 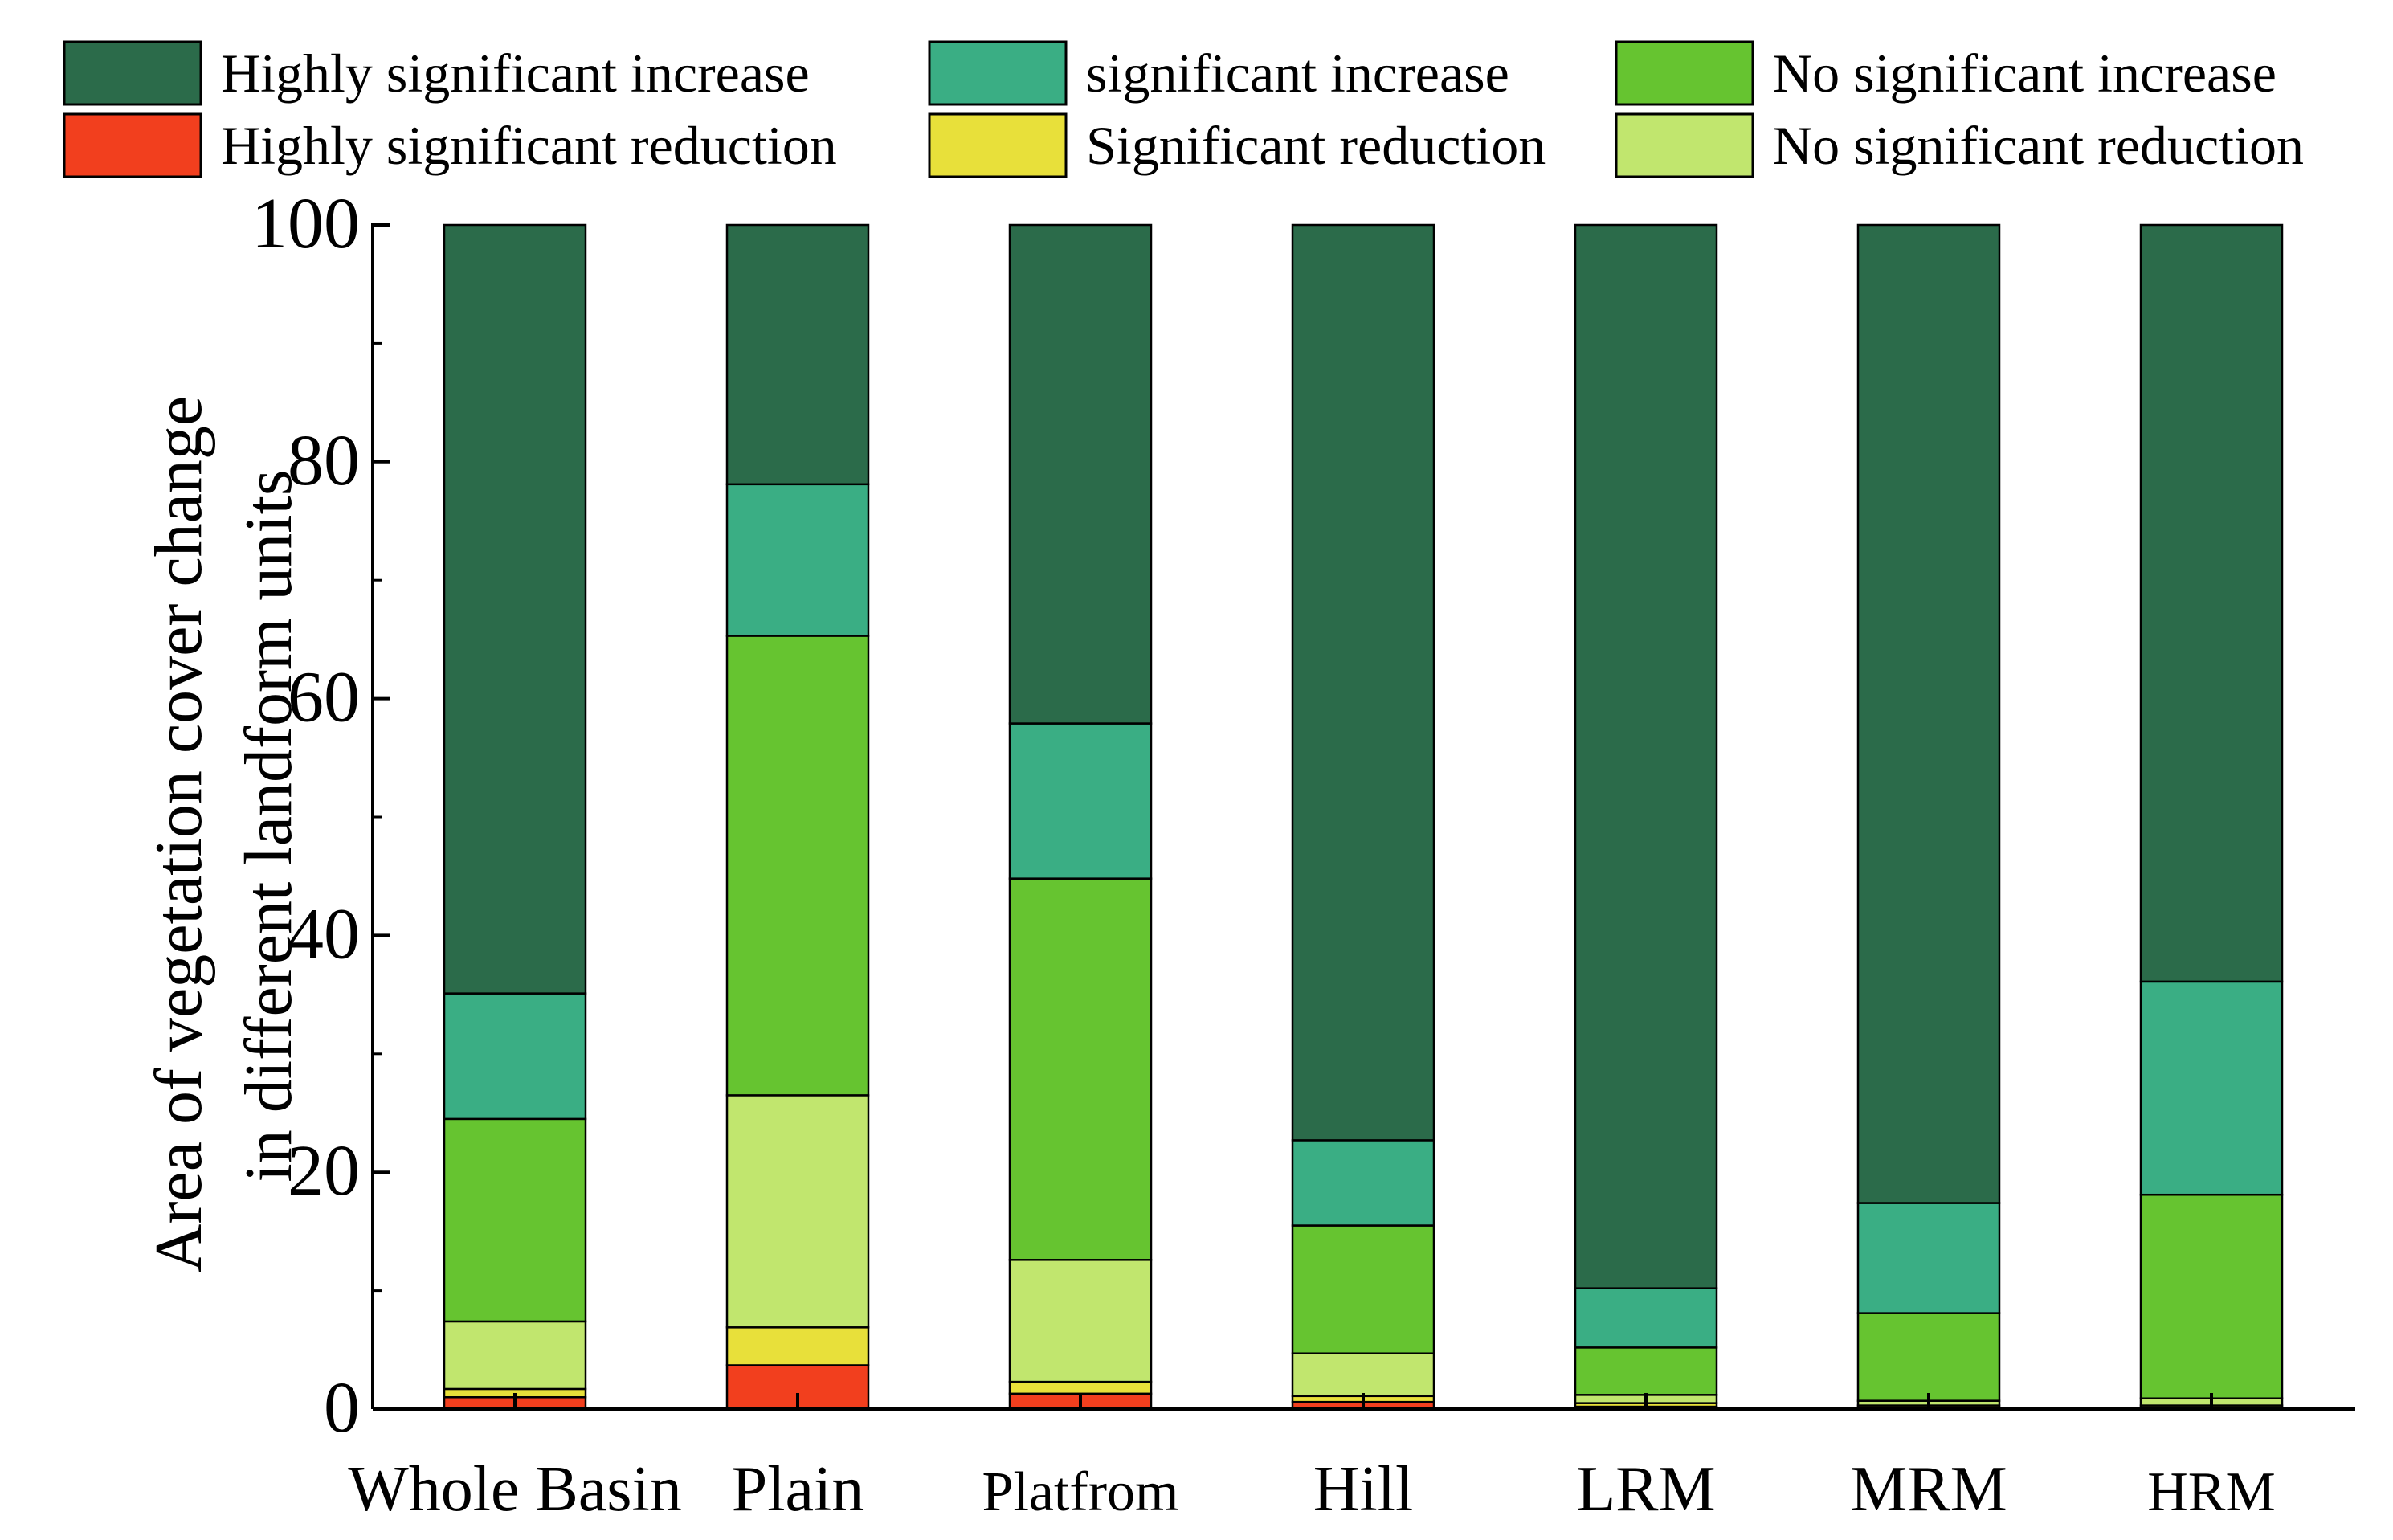 I want to click on y-tick-label-0: 0, so click(x=342, y=1408).